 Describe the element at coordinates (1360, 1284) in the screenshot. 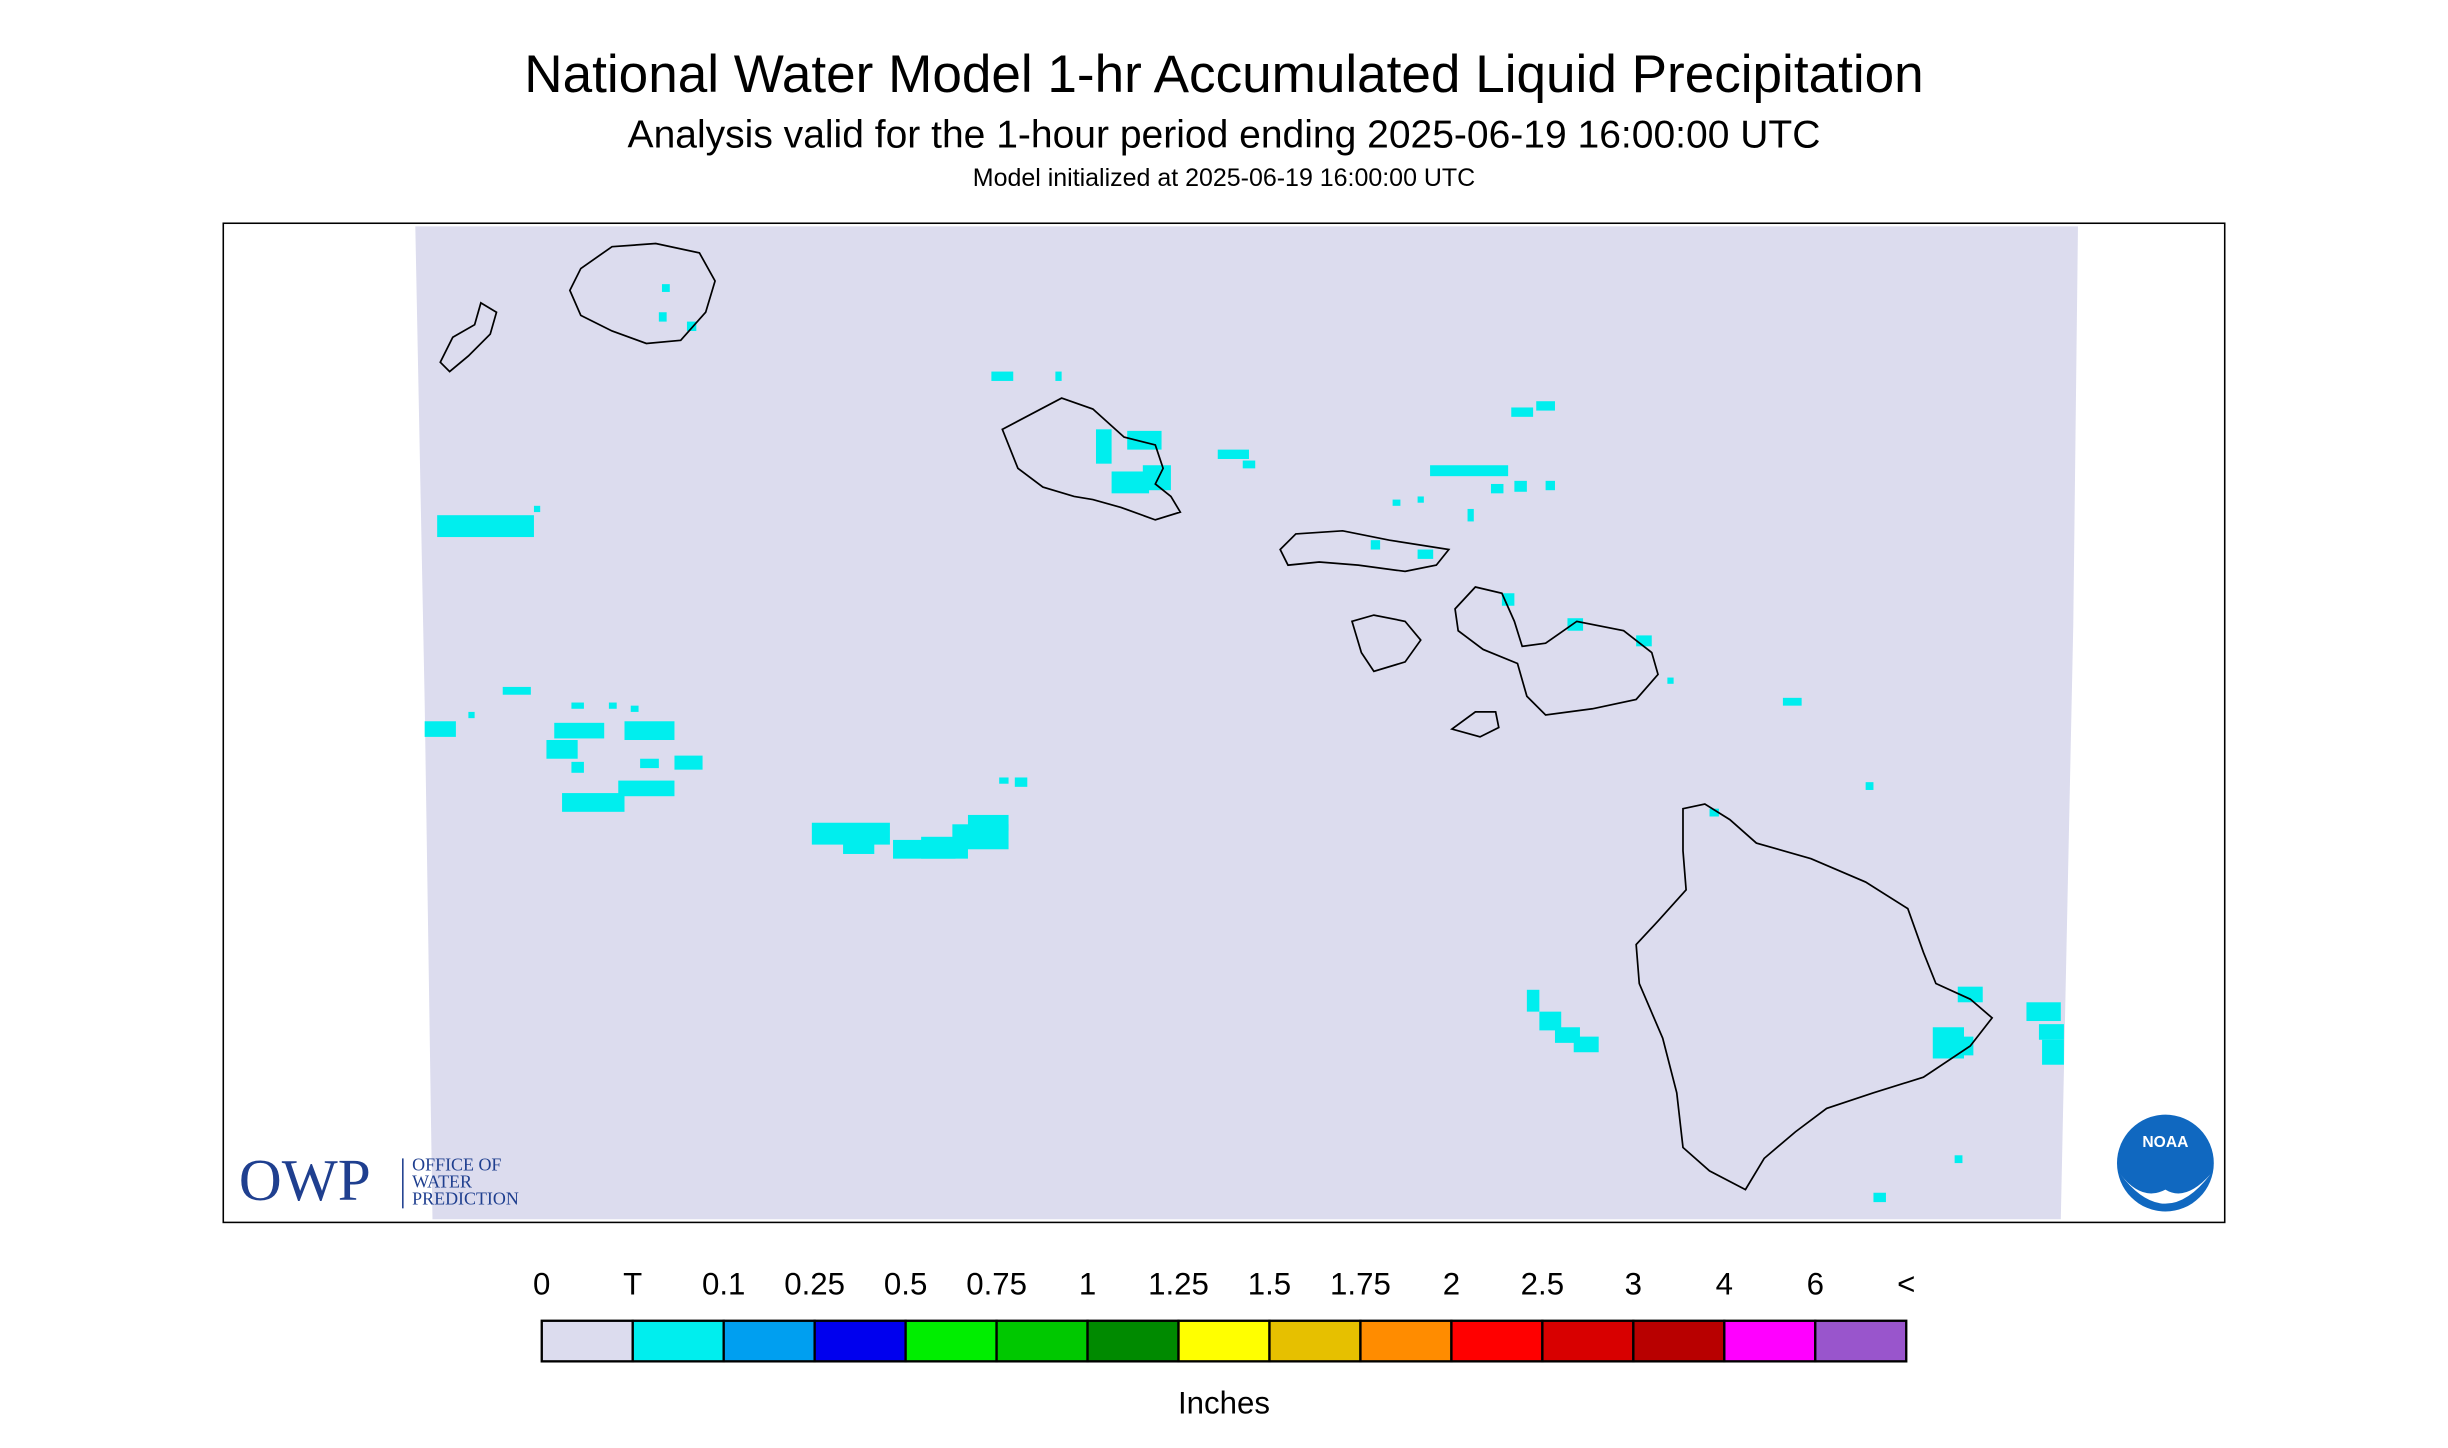

I see `legend-label: 1.75` at that location.